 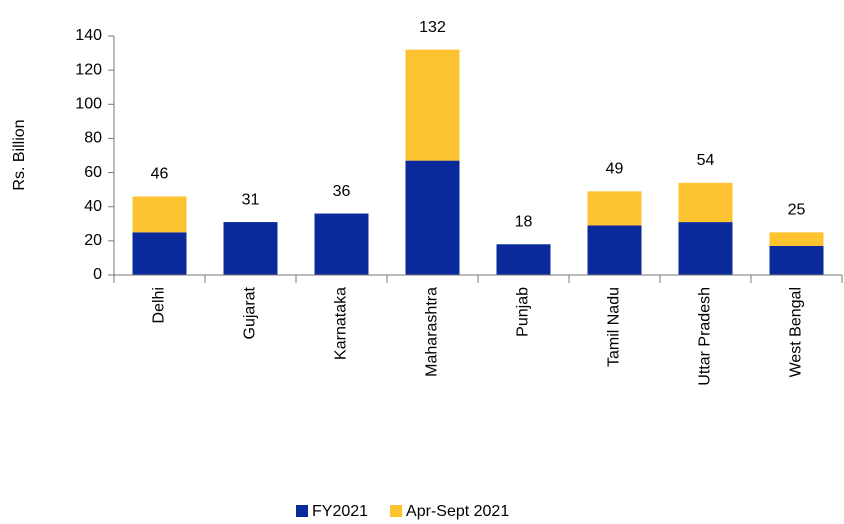 I want to click on total-label: 31, so click(x=251, y=199).